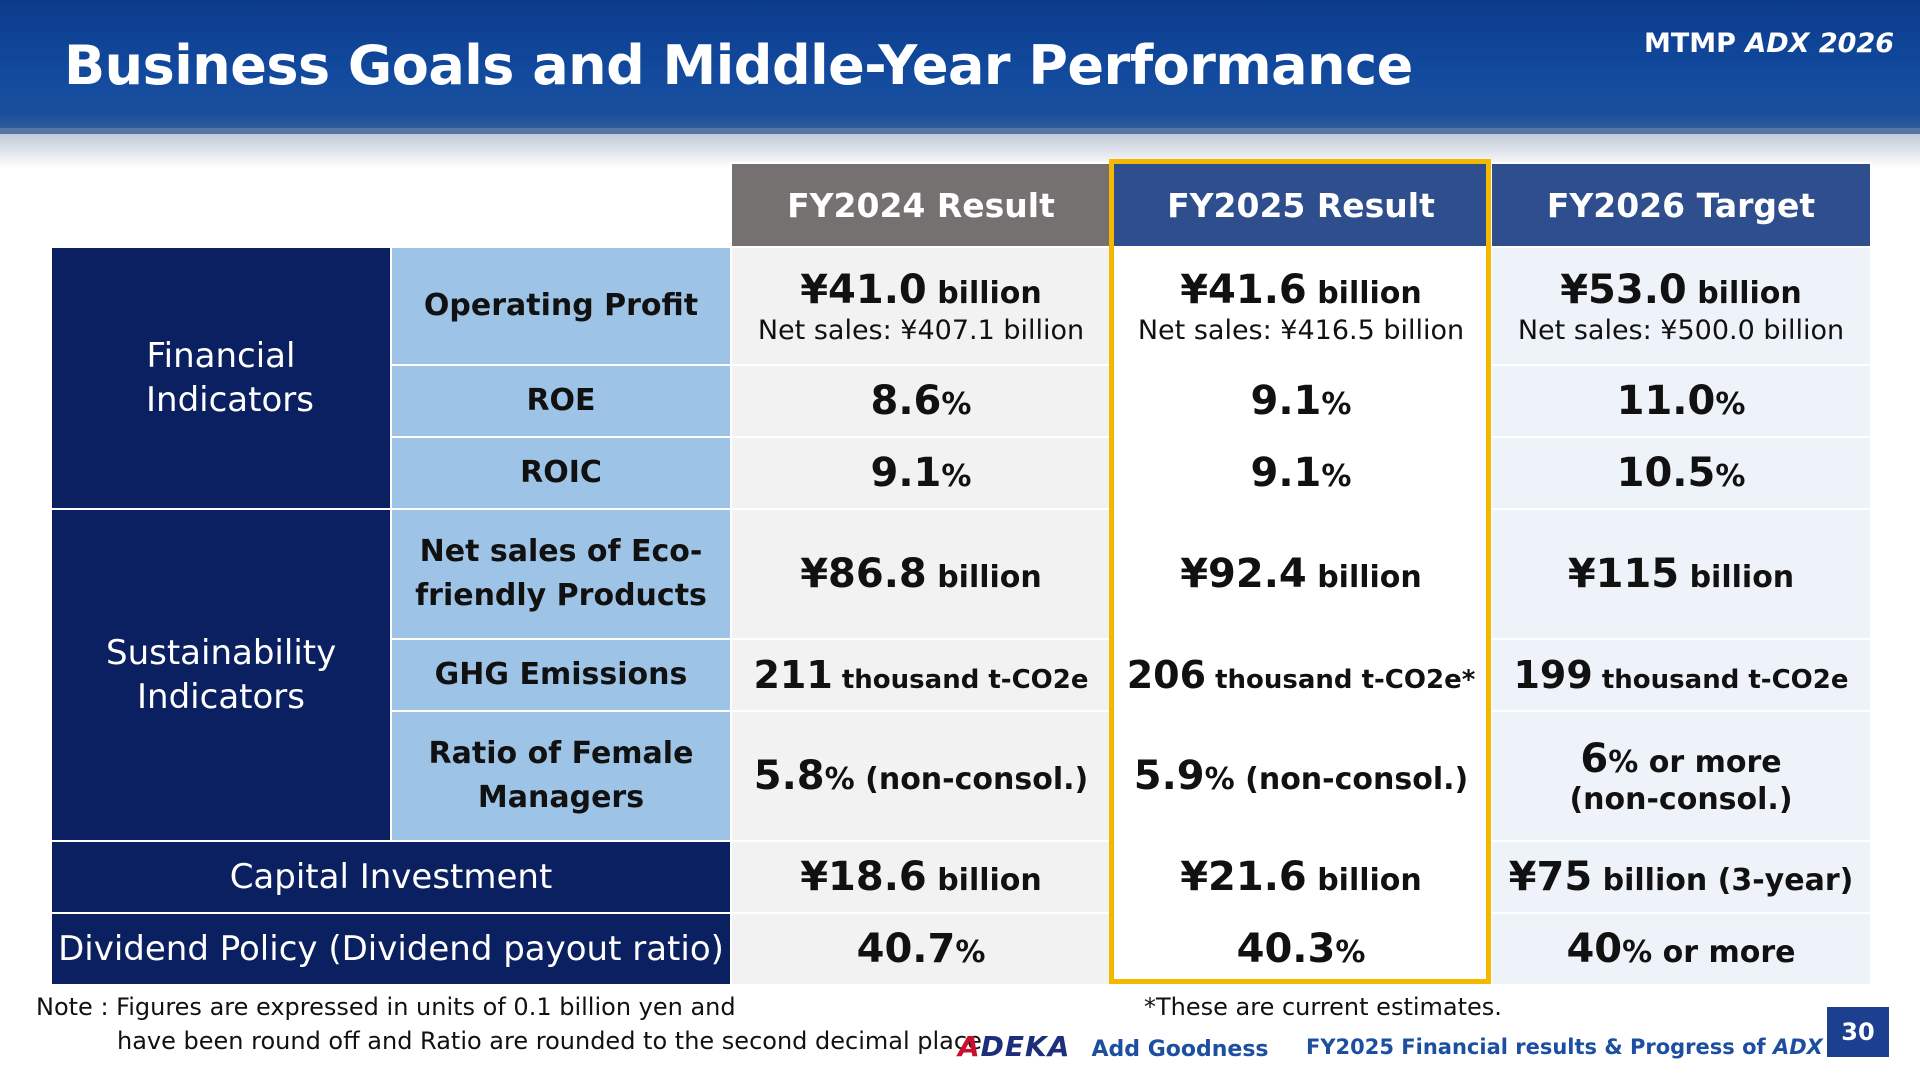 Image resolution: width=1920 pixels, height=1080 pixels. What do you see at coordinates (1720, 680) in the screenshot?
I see `value-unit: thousand t-CO2e` at bounding box center [1720, 680].